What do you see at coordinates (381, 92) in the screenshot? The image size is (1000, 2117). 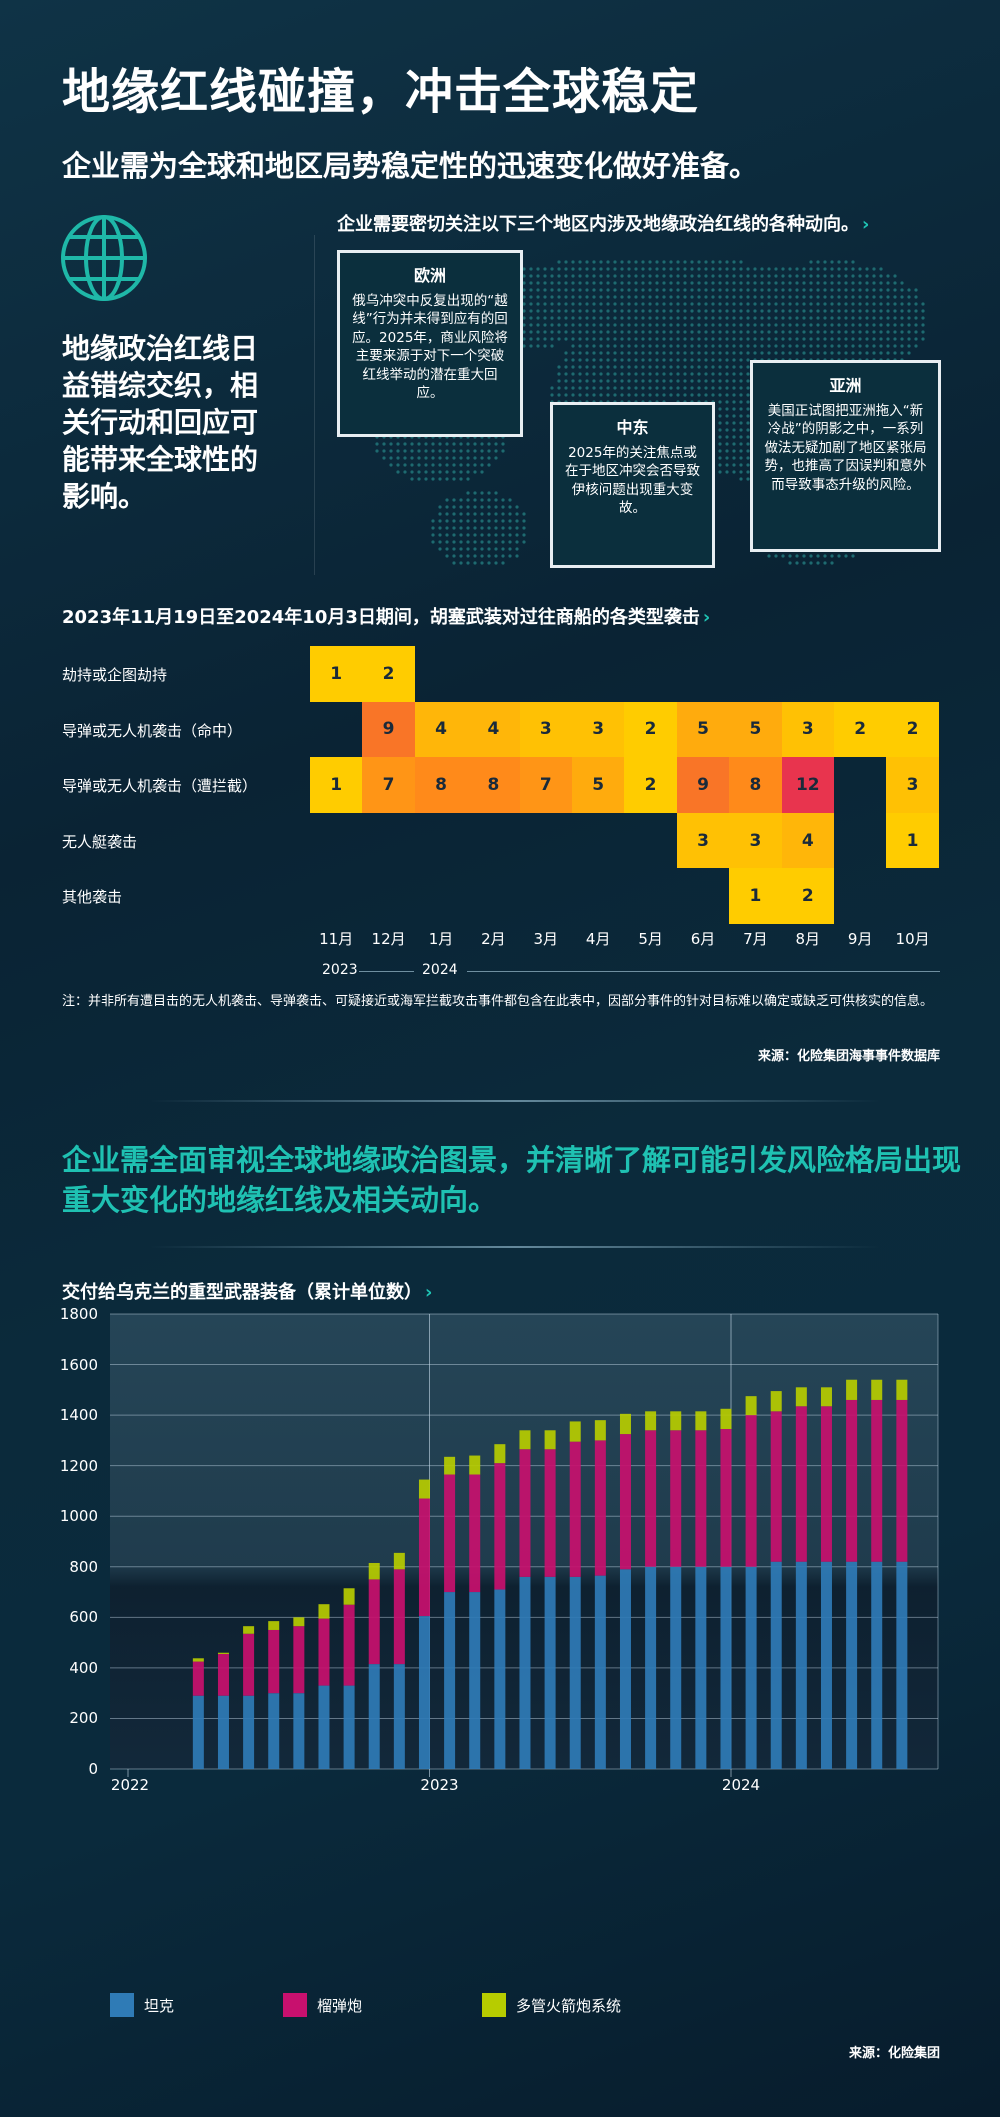 I see `page-title: 地缘红线碰撞，冲击全球稳定` at bounding box center [381, 92].